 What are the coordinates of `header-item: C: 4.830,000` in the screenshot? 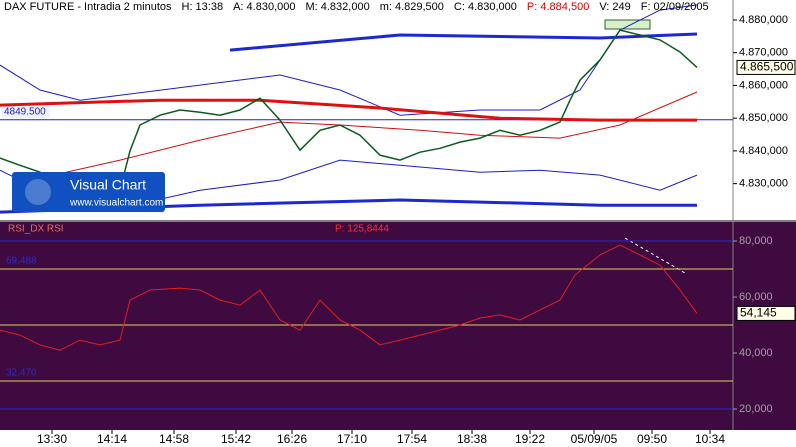 It's located at (485, 7).